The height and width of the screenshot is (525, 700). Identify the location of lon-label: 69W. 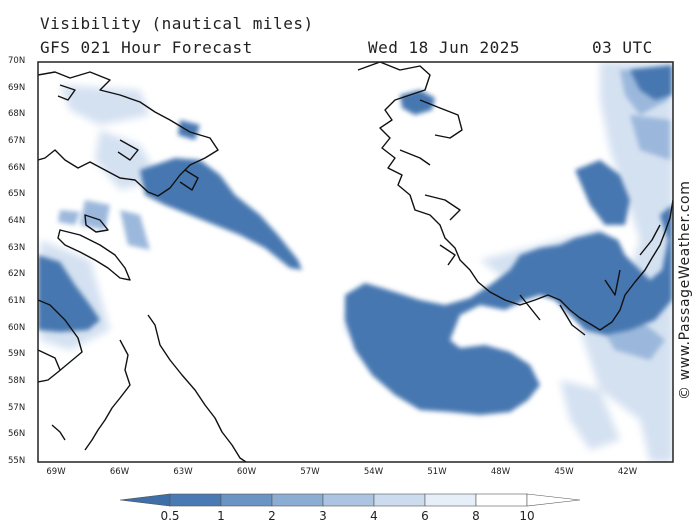
(56, 472).